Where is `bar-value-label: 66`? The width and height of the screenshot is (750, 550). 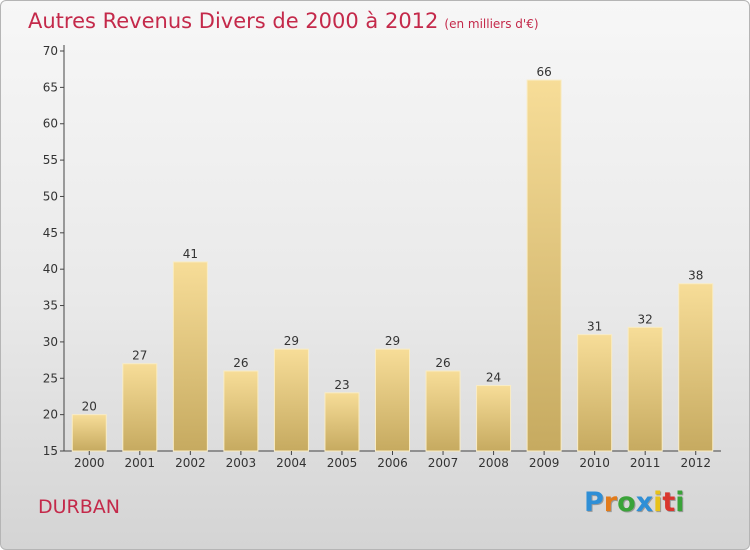 bar-value-label: 66 is located at coordinates (543, 72).